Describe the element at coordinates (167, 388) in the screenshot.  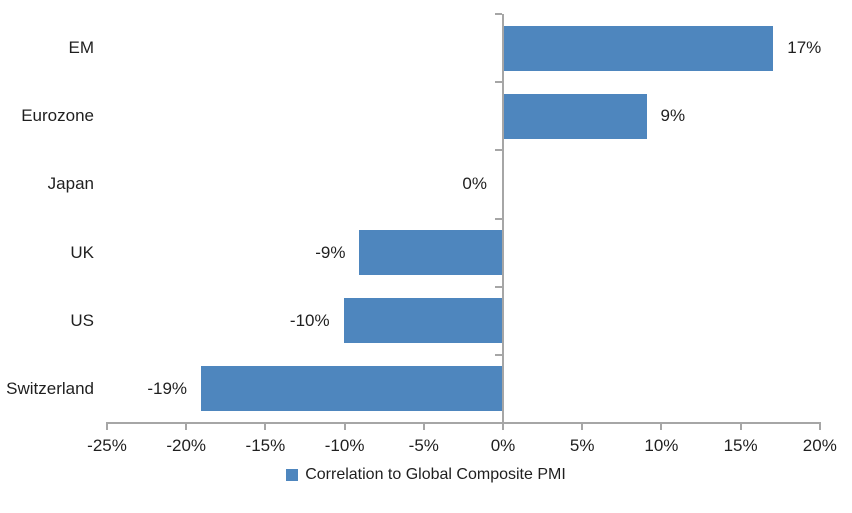
I see `value-label-switzerland: -19%` at that location.